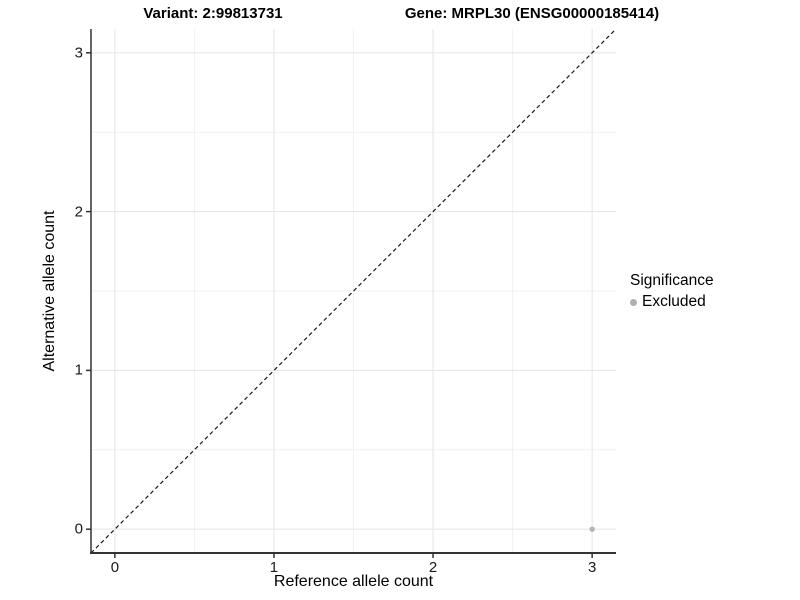 Image resolution: width=800 pixels, height=600 pixels. Describe the element at coordinates (78, 529) in the screenshot. I see `y-tick-label: 0` at that location.